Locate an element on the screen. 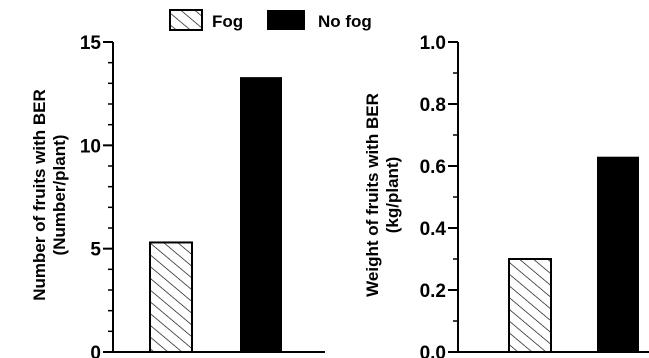 This screenshot has width=649, height=358. y-tick-label: 5 is located at coordinates (95, 250).